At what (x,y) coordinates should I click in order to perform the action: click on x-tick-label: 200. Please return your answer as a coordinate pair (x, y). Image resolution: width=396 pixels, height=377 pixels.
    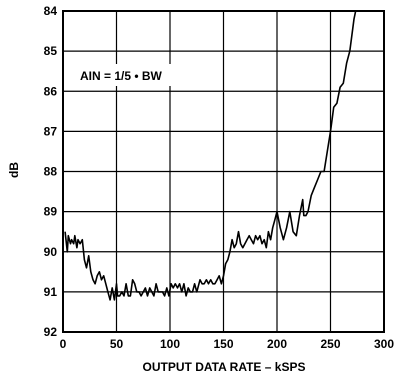
    Looking at the image, I should click on (277, 344).